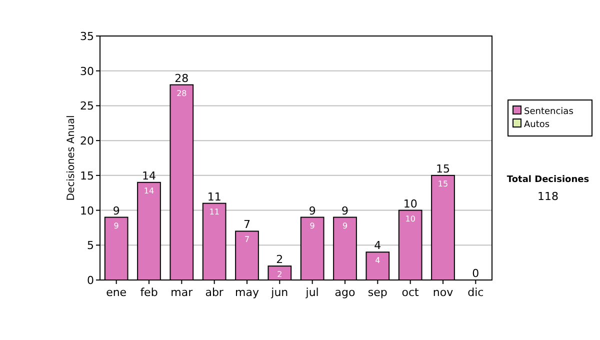  Describe the element at coordinates (247, 225) in the screenshot. I see `total-label: 7` at that location.